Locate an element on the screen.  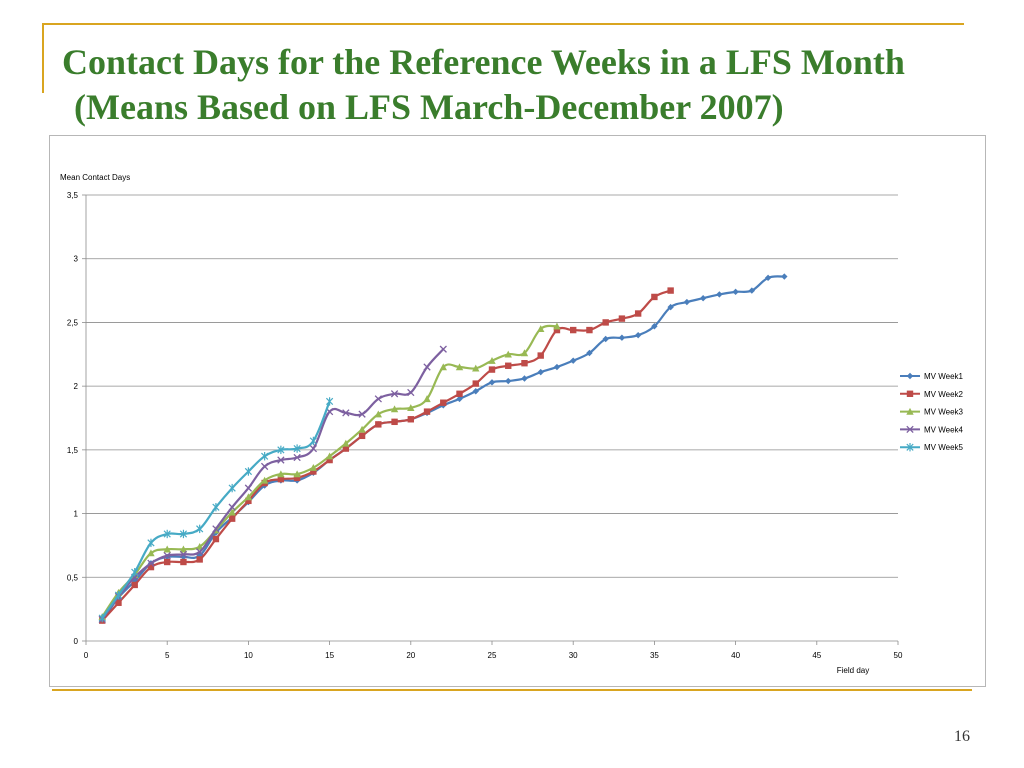
x-tick-label: 15 is located at coordinates (329, 655).